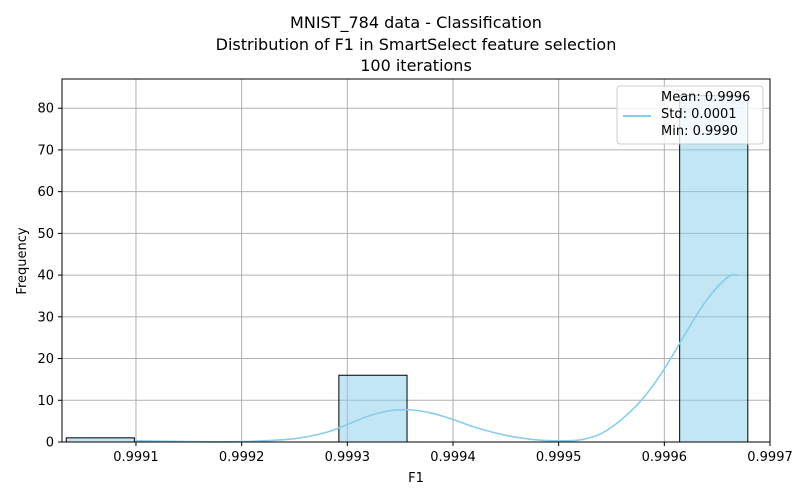 The width and height of the screenshot is (800, 500). Describe the element at coordinates (416, 65) in the screenshot. I see `title-line-3: 100 iterations` at that location.